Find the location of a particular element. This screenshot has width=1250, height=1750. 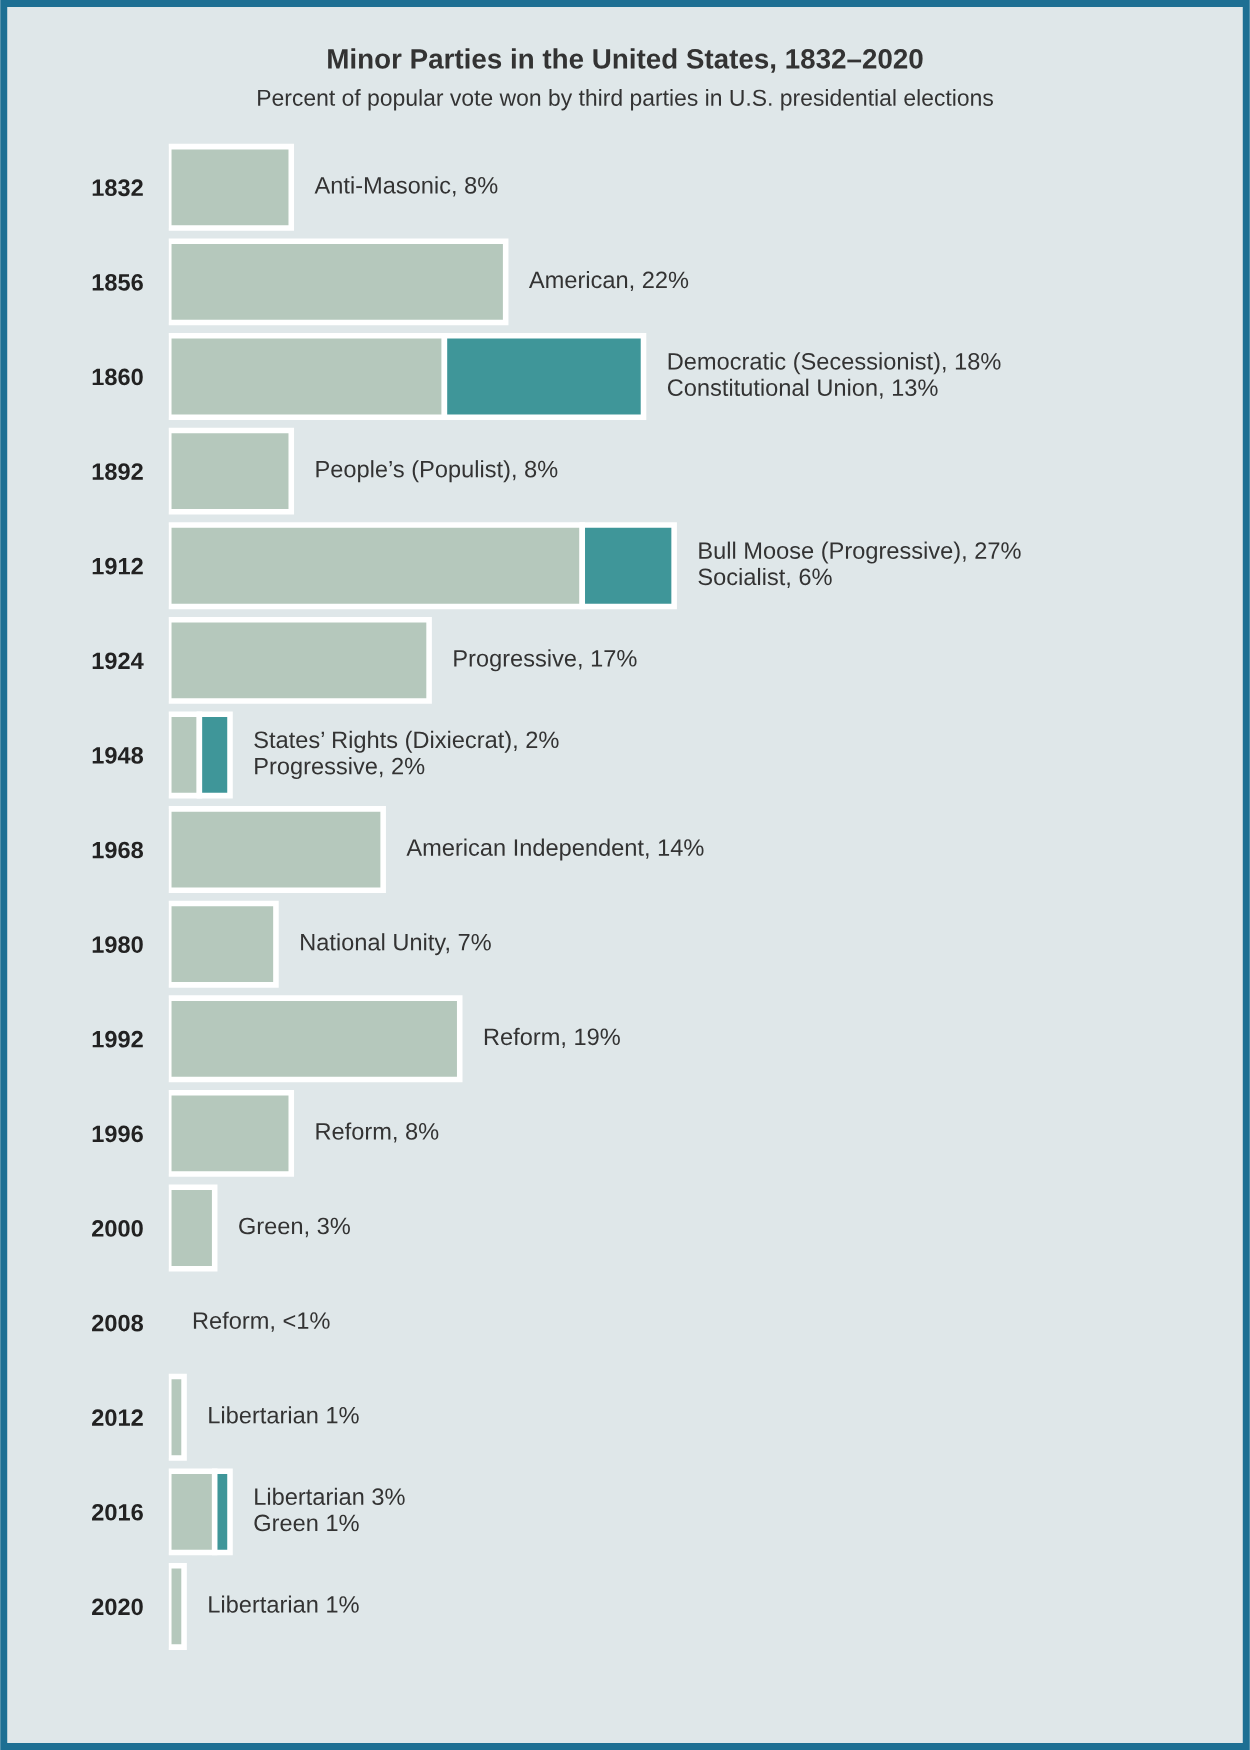

y-tick-label: 1948 is located at coordinates (118, 755).